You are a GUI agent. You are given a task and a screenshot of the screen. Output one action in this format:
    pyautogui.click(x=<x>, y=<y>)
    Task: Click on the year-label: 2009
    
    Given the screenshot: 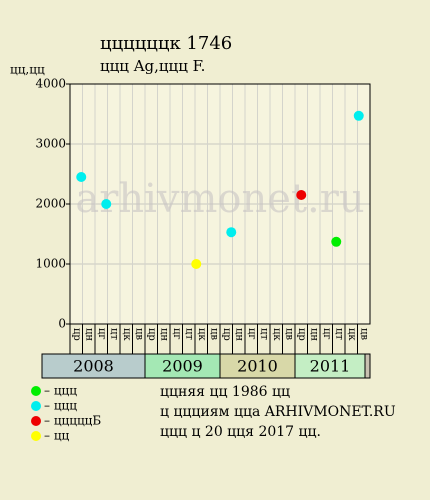 What is the action you would take?
    pyautogui.click(x=182, y=366)
    